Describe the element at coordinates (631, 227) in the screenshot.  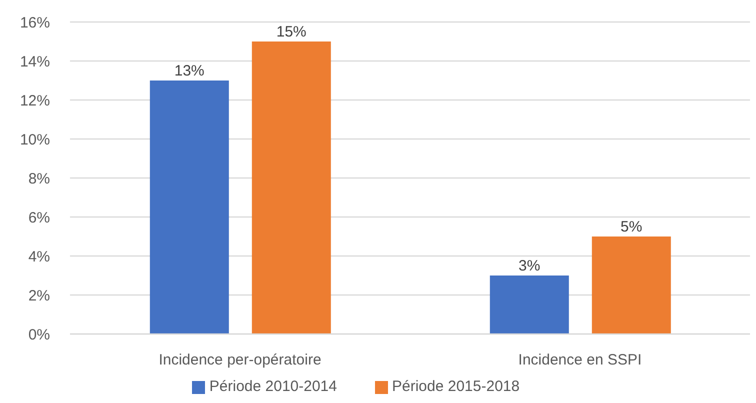
I see `data-label: 5%` at that location.